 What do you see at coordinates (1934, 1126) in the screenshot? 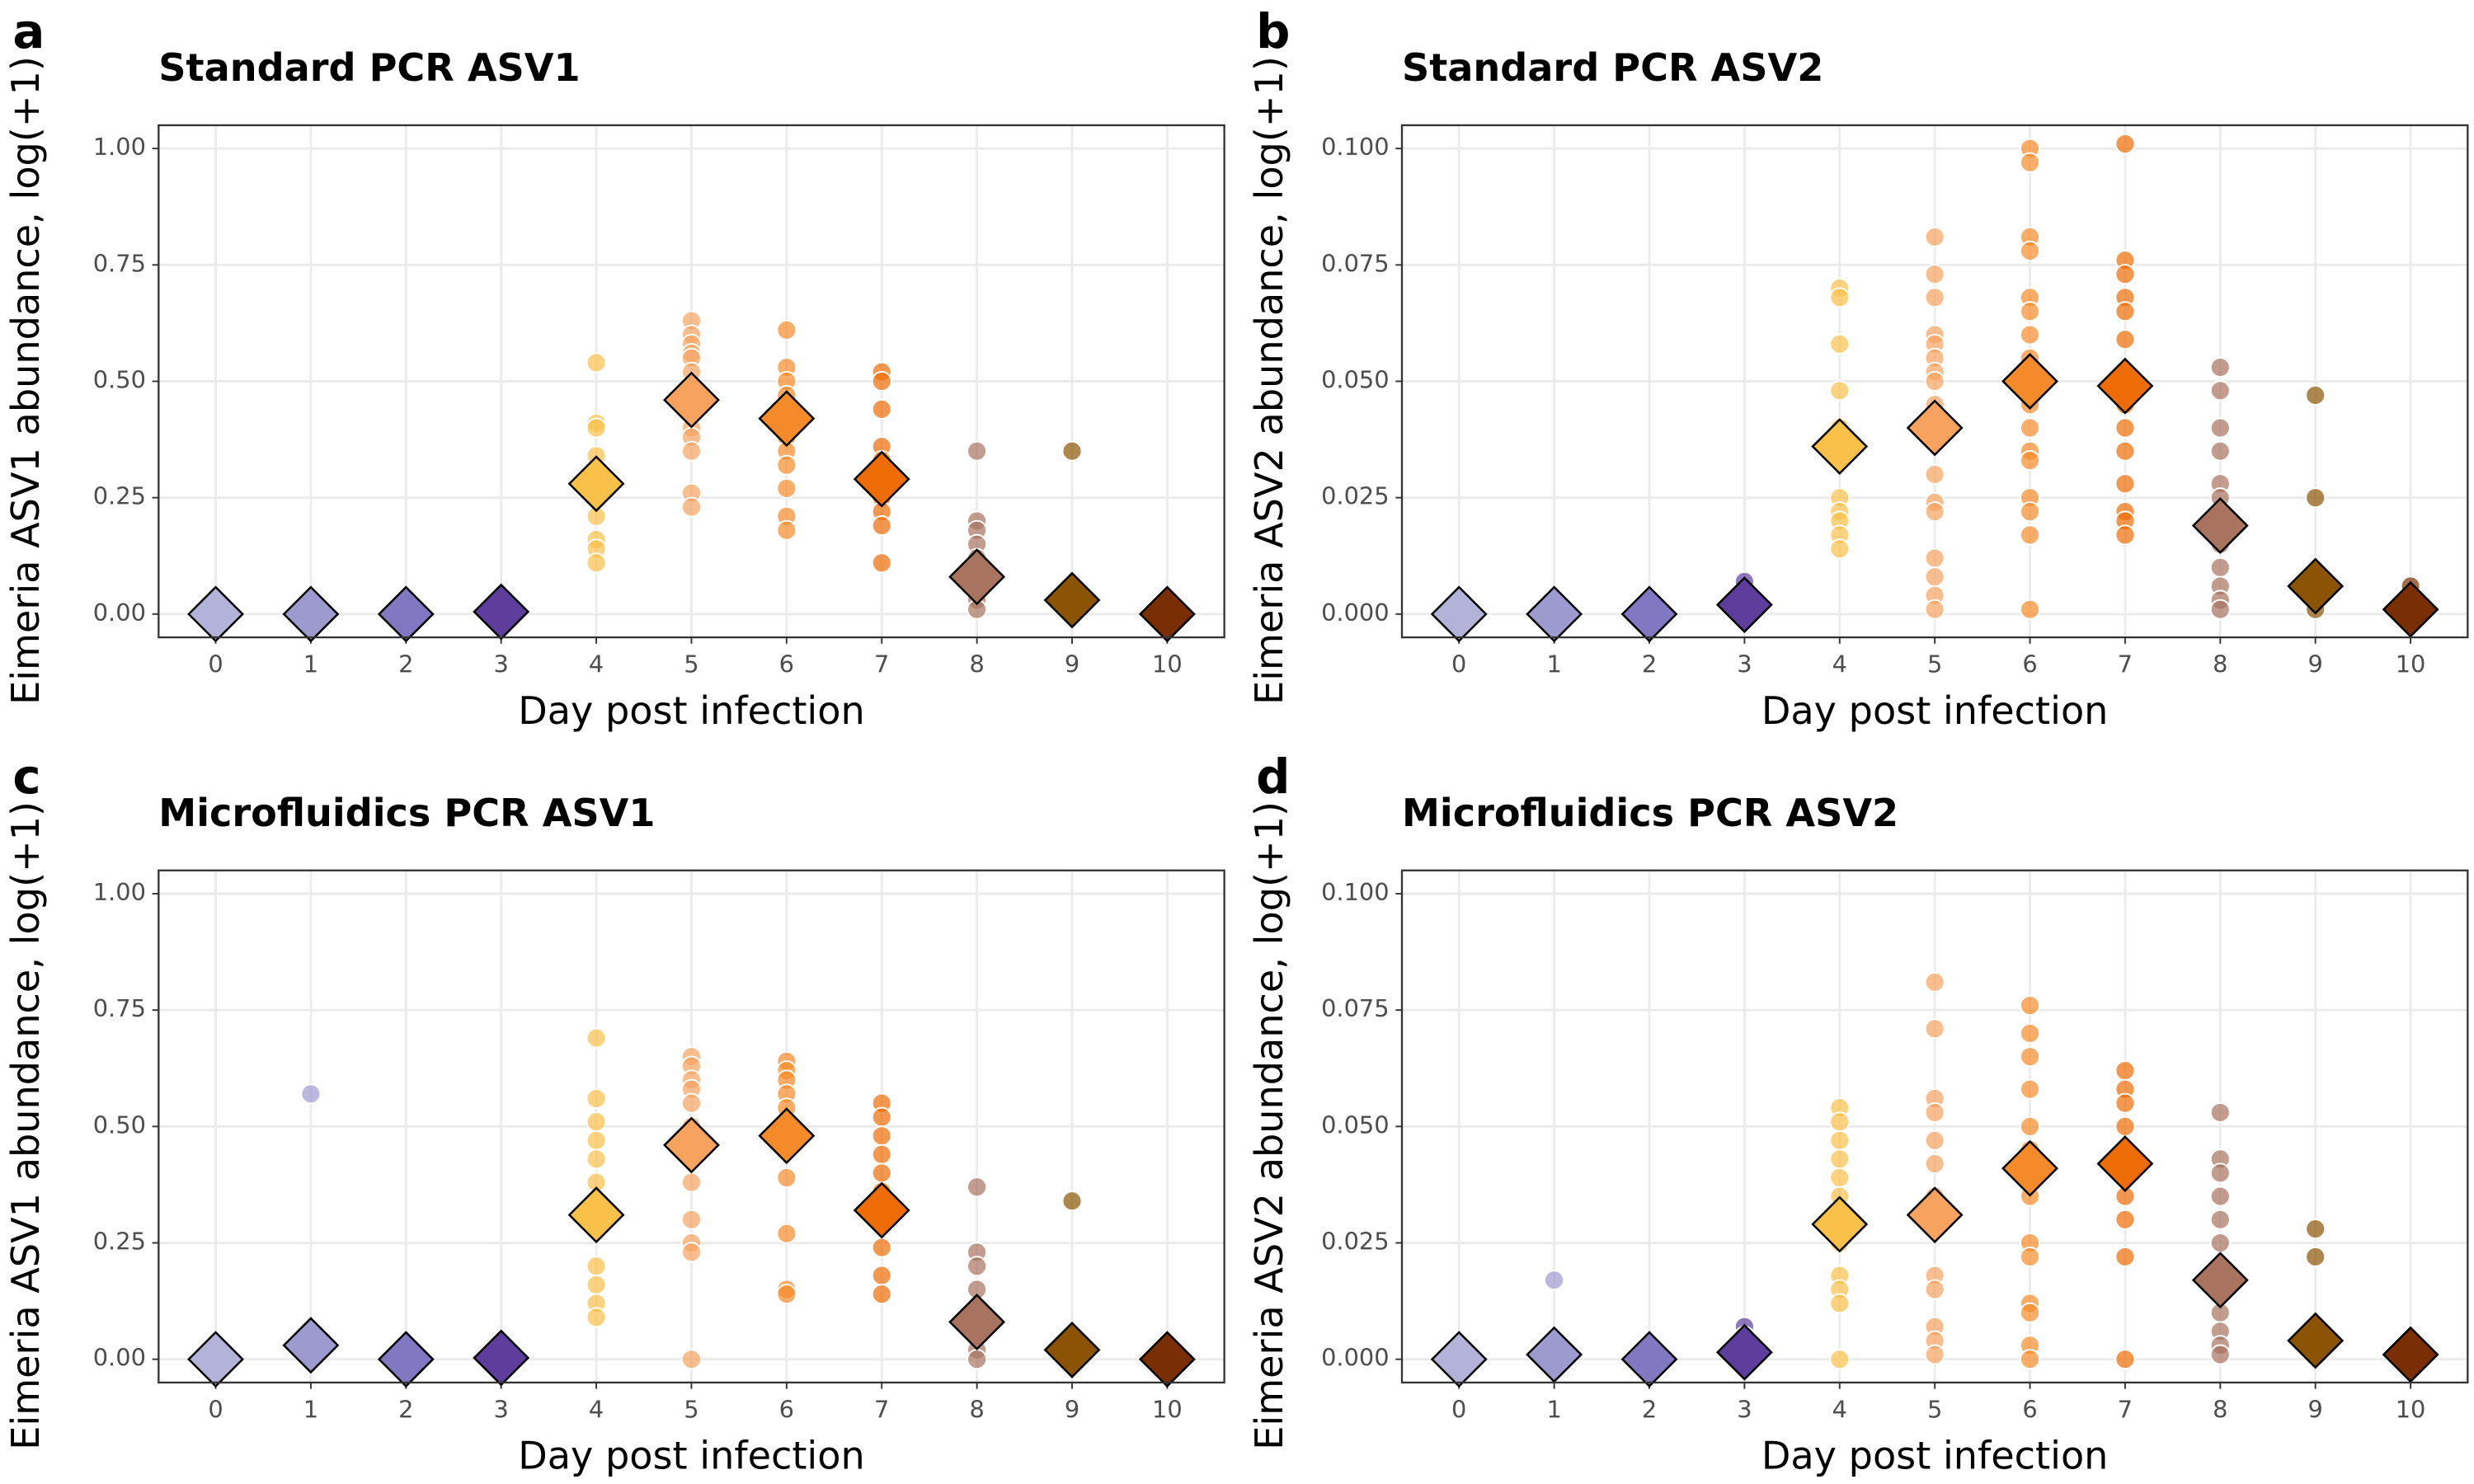
I see `plot-border` at bounding box center [1934, 1126].